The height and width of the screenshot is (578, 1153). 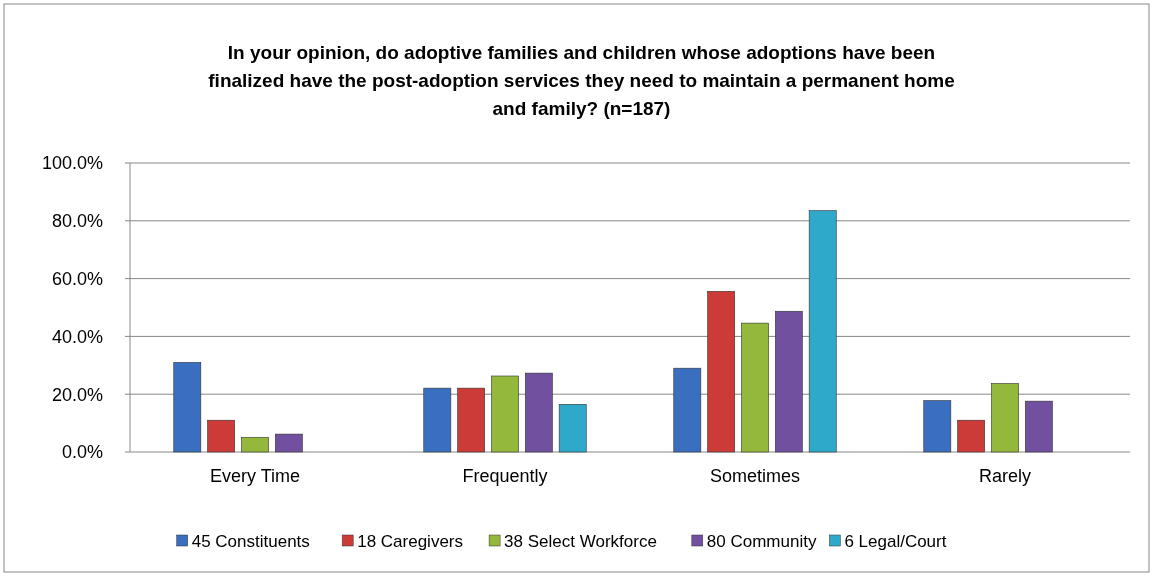 I want to click on x-tick-label: Sometimes, so click(x=755, y=476).